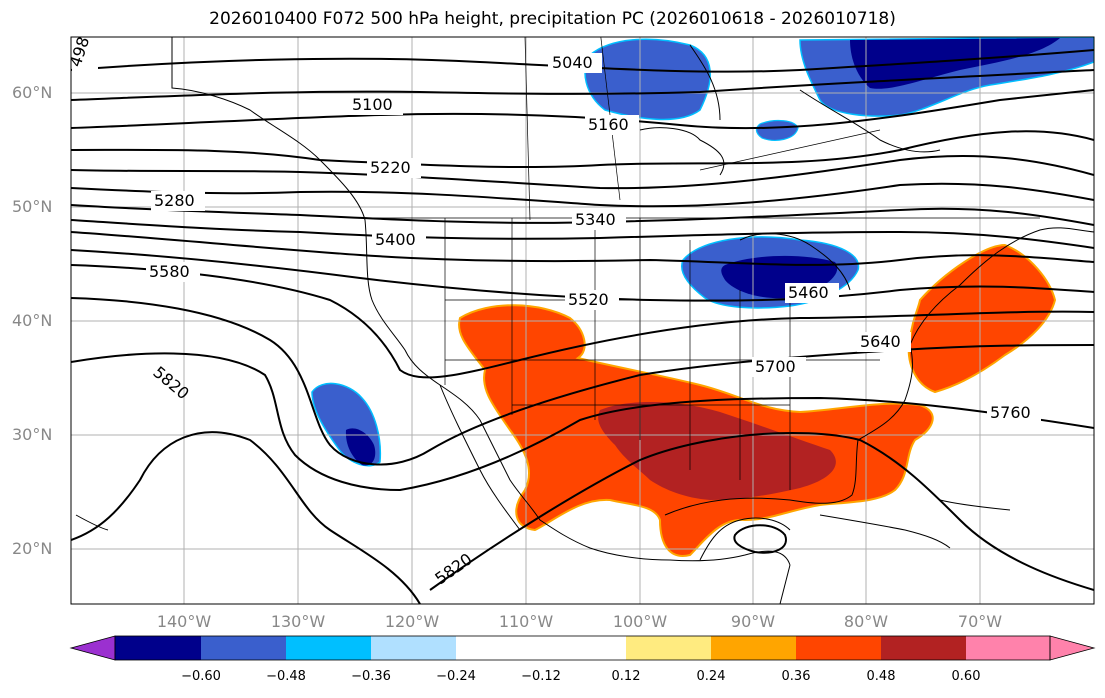 This screenshot has height=698, width=1105. What do you see at coordinates (395, 239) in the screenshot?
I see `contour-label: 5400` at bounding box center [395, 239].